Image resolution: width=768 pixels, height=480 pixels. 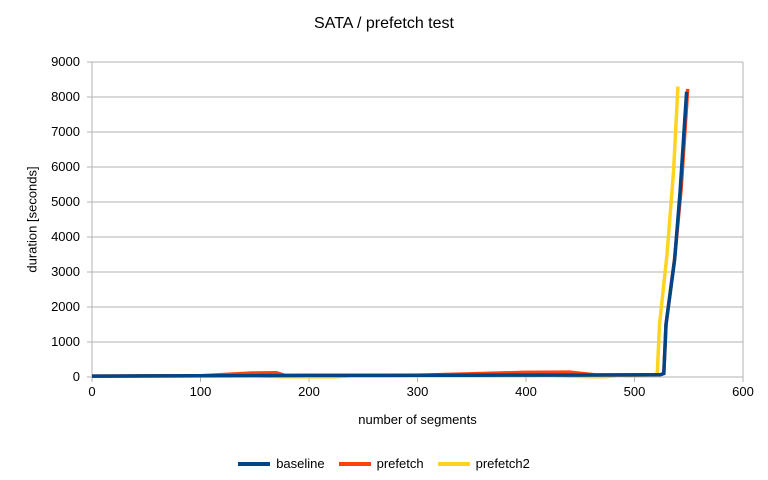 I want to click on x-tick-label: 200, so click(x=309, y=391).